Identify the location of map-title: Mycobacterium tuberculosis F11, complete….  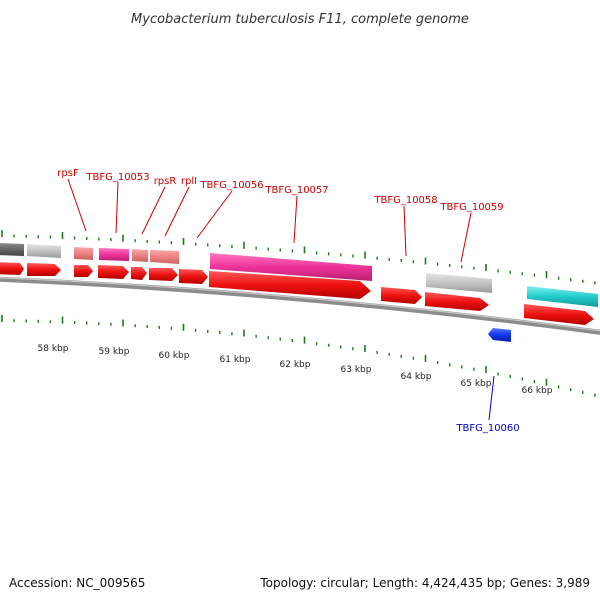
(300, 19).